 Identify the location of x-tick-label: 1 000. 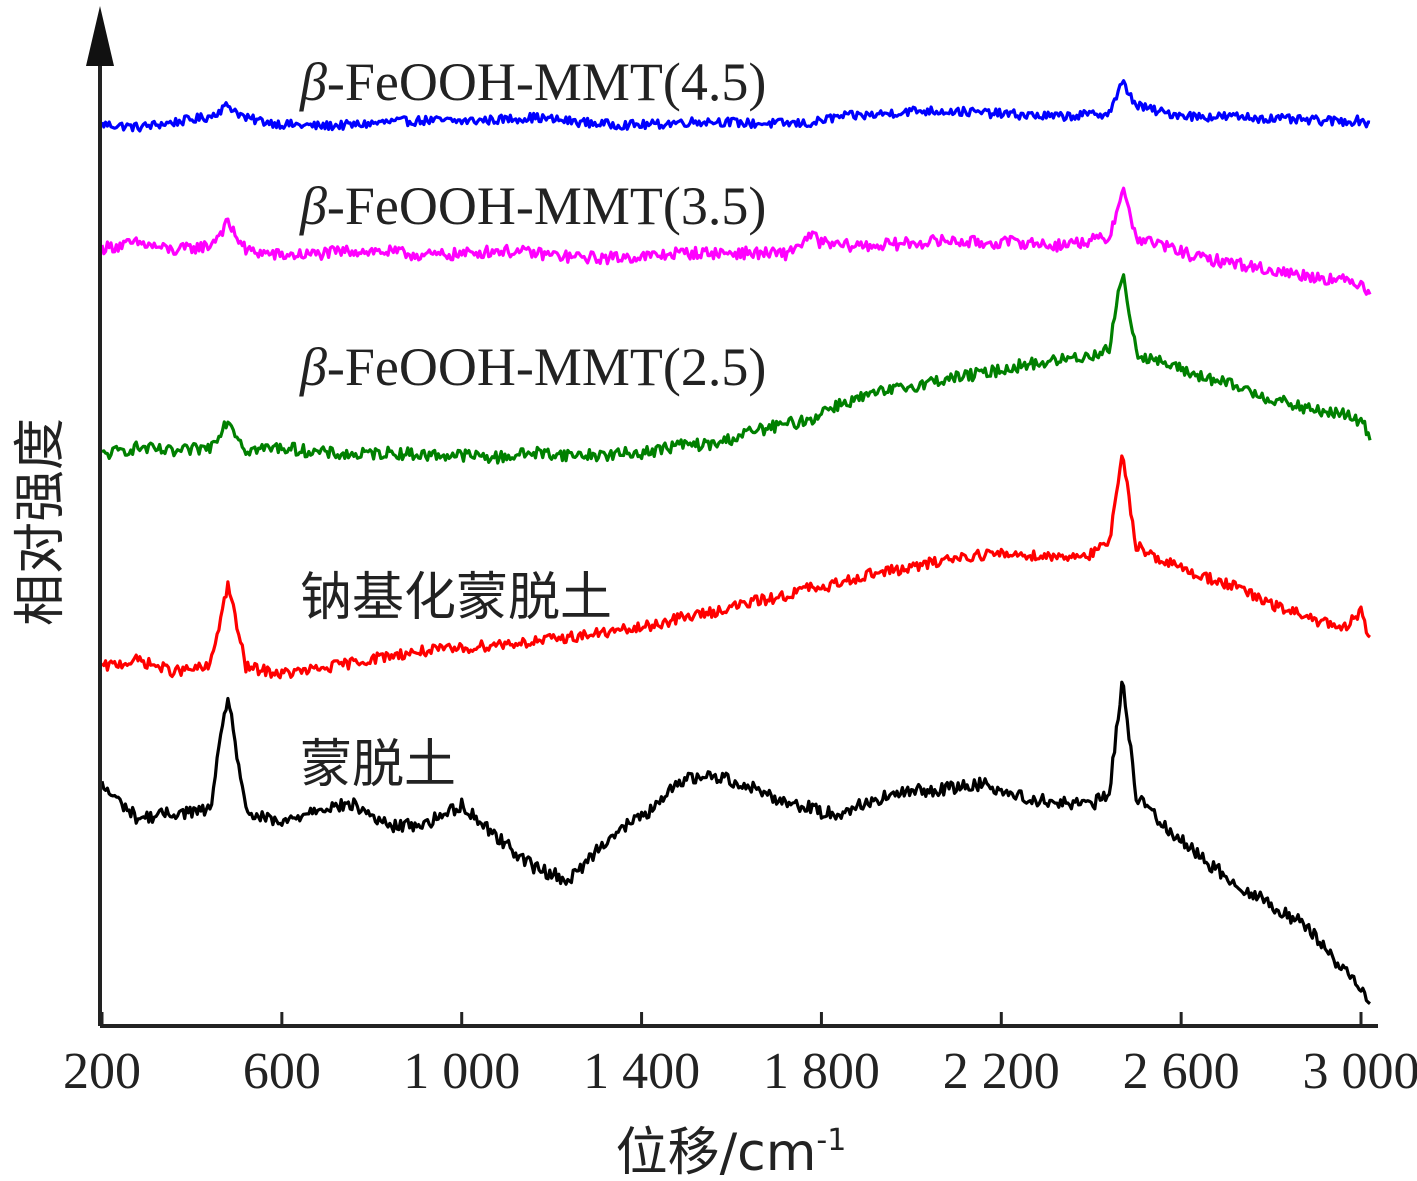
(461, 1071).